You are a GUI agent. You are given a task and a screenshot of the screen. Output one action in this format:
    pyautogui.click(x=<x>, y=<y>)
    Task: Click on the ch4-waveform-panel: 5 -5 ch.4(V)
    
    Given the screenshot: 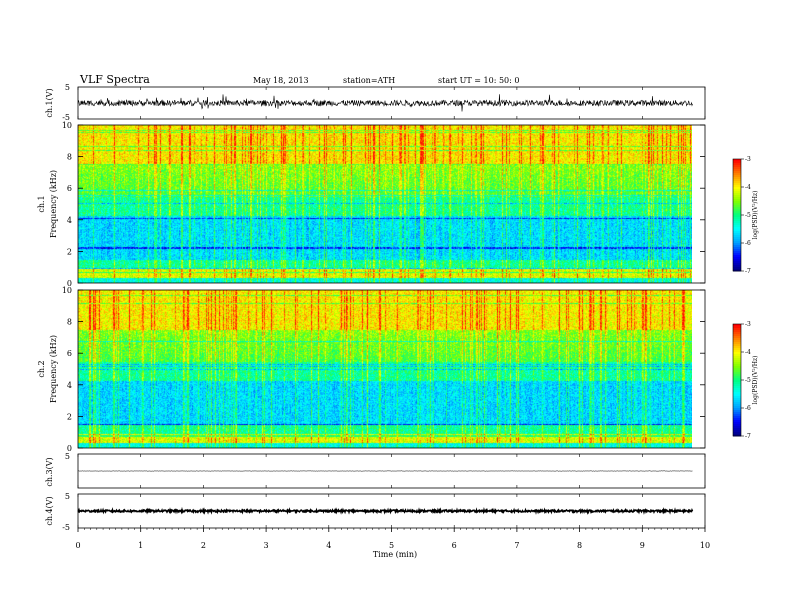 What is the action you would take?
    pyautogui.click(x=375, y=512)
    